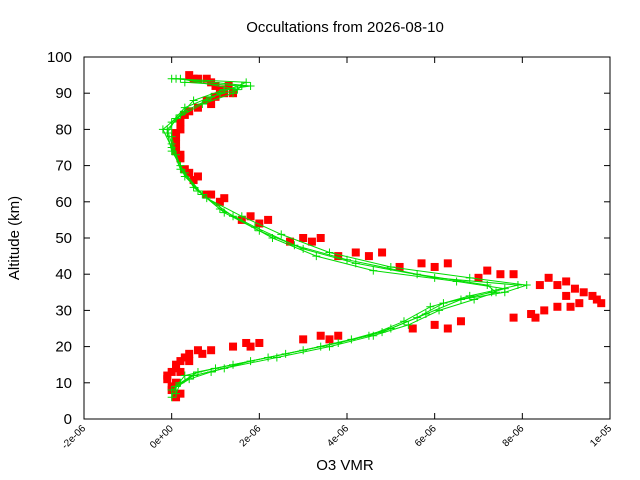 The width and height of the screenshot is (640, 480). What do you see at coordinates (63, 238) in the screenshot?
I see `y-tick-label: 50` at bounding box center [63, 238].